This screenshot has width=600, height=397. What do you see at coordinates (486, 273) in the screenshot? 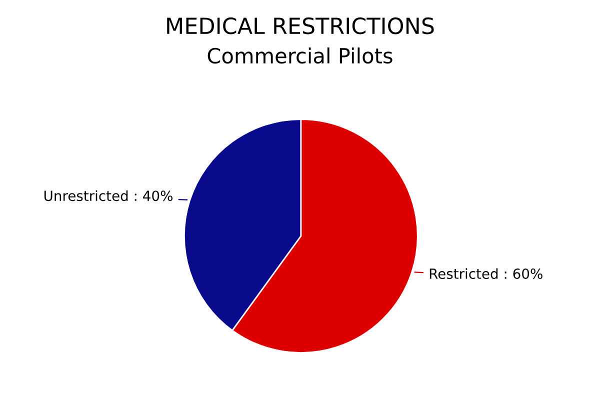
I see `slice-label: Restricted : 60%` at bounding box center [486, 273].